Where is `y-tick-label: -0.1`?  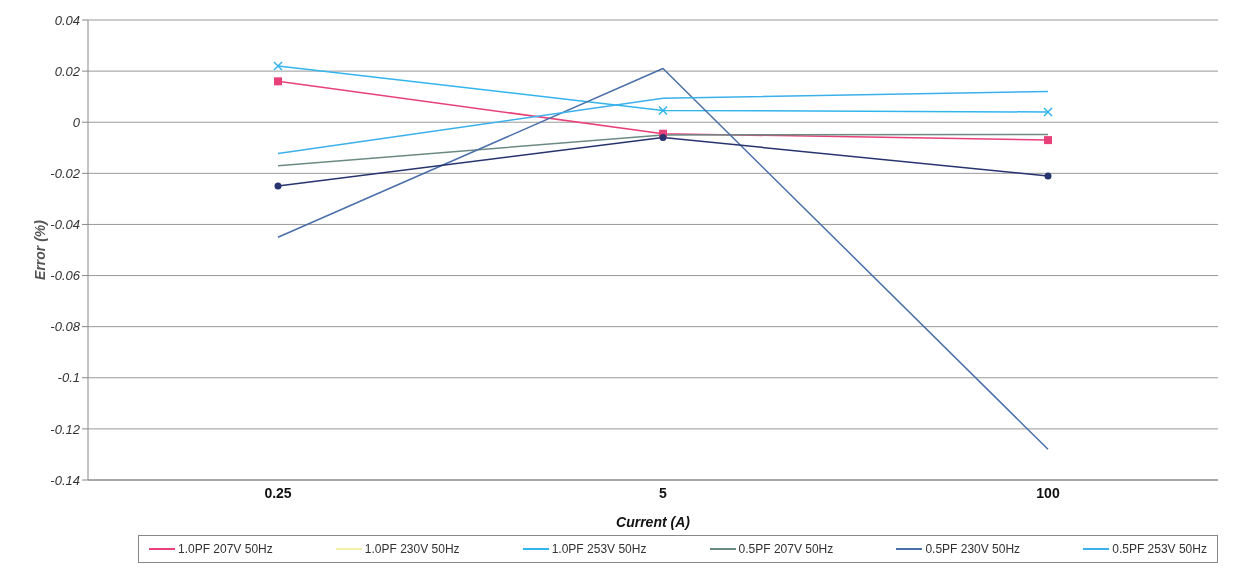
y-tick-label: -0.1 is located at coordinates (68, 378).